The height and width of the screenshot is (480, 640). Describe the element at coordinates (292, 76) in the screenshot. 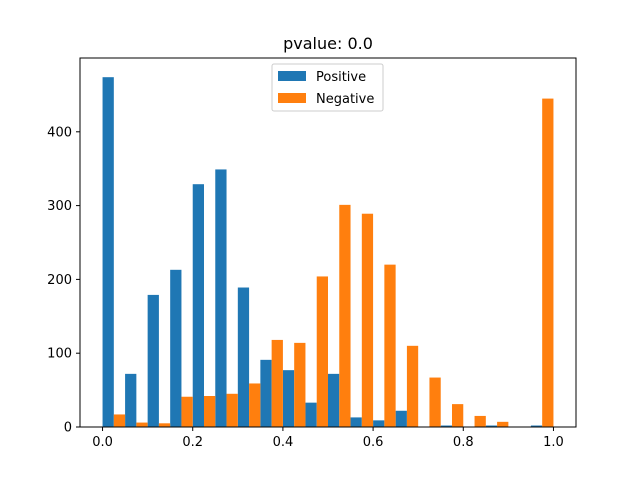

I see `legend-swatch-positive` at that location.